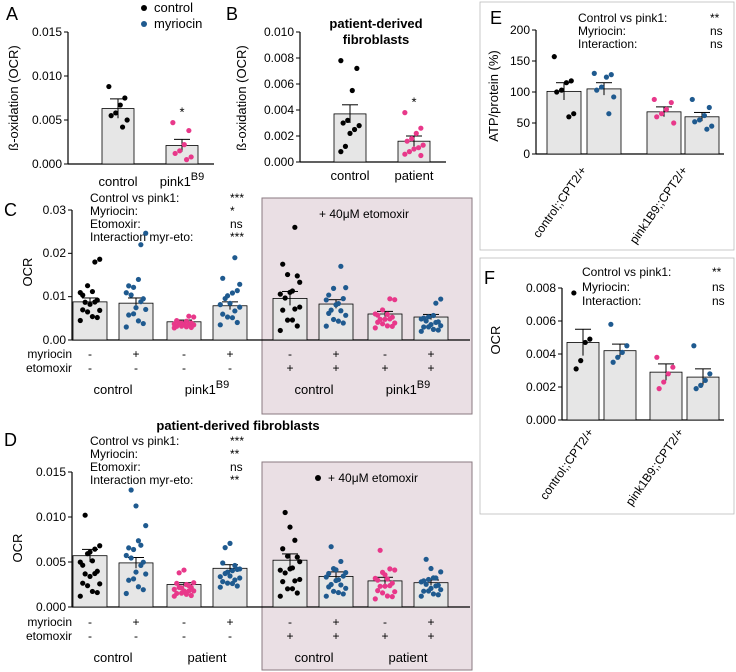  What do you see at coordinates (90, 354) in the screenshot?
I see `myriocin-sign-c-0: -` at bounding box center [90, 354].